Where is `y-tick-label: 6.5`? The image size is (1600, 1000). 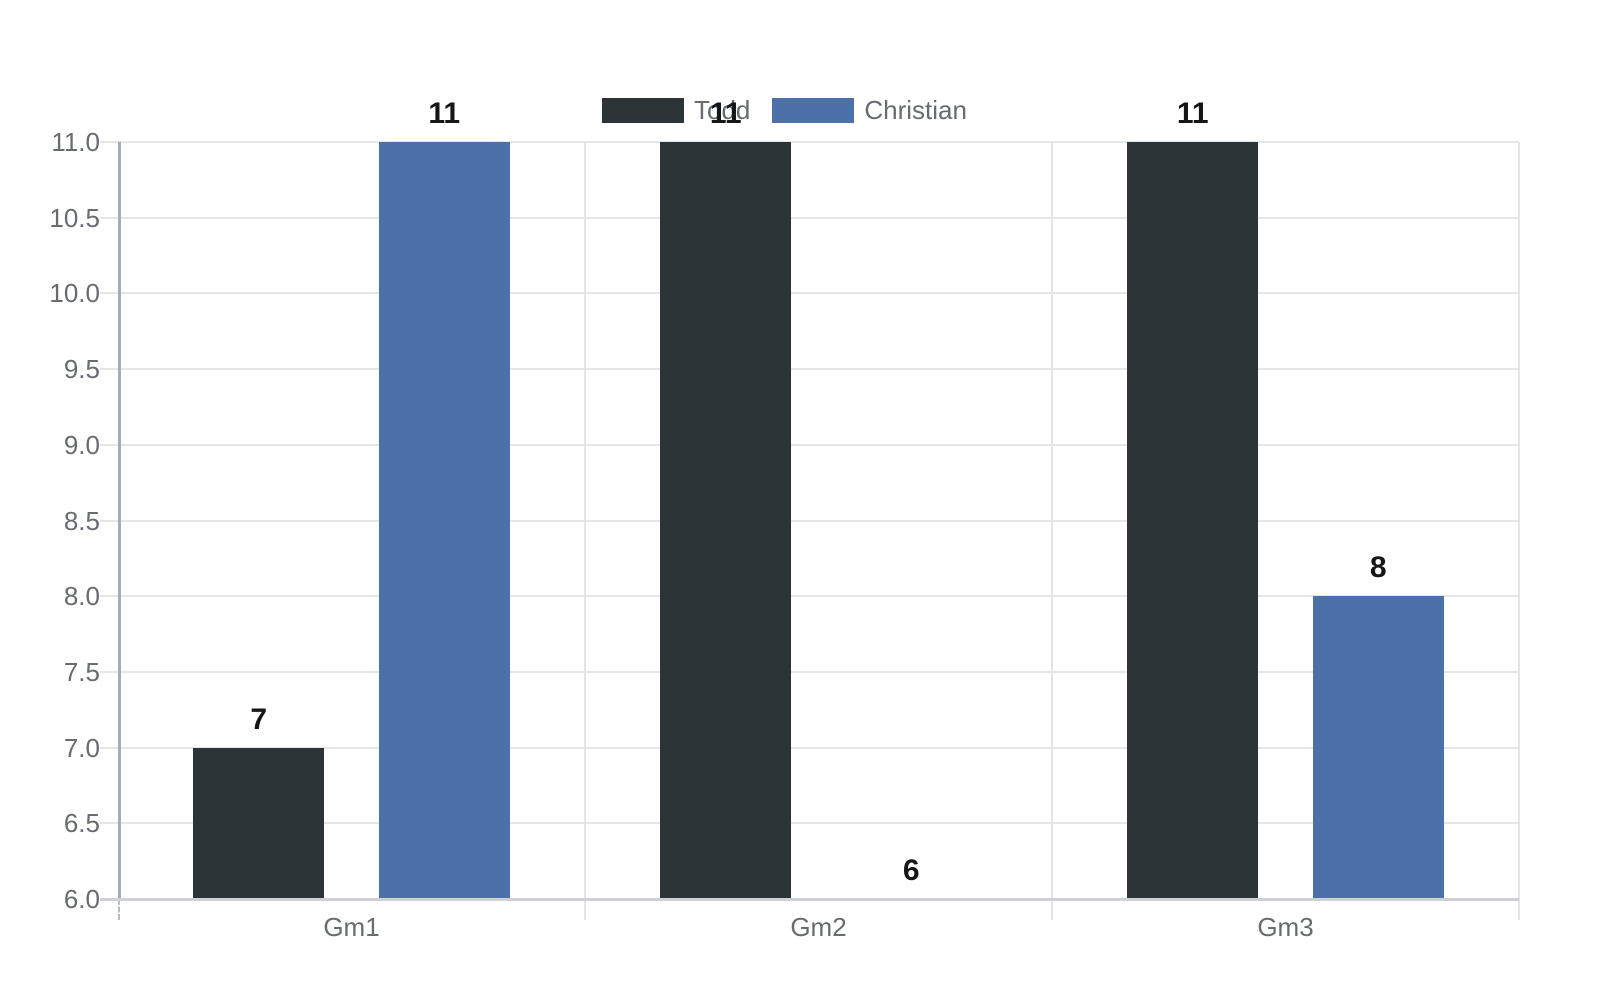 y-tick-label: 6.5 is located at coordinates (81, 823).